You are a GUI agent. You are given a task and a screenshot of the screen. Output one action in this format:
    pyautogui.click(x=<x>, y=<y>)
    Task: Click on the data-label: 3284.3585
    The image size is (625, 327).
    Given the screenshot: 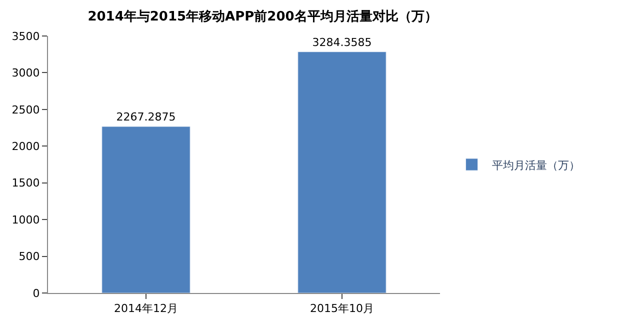 What is the action you would take?
    pyautogui.click(x=342, y=42)
    